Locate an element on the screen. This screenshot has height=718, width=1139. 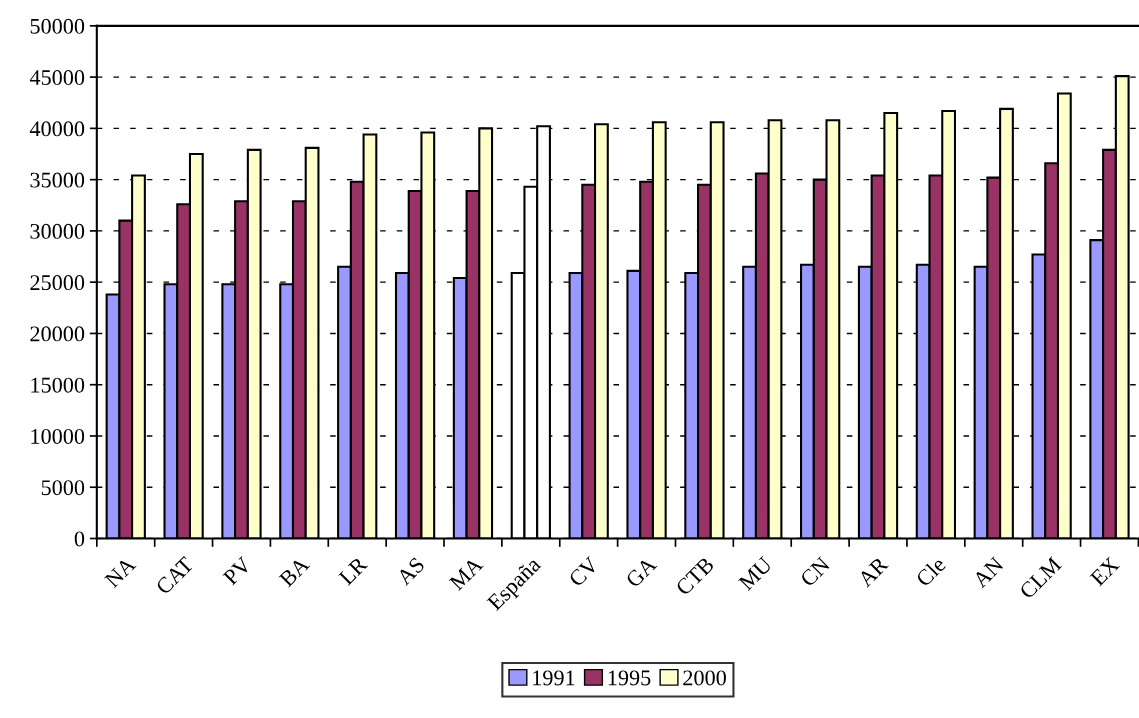
x-tick-label: AS is located at coordinates (410, 571).